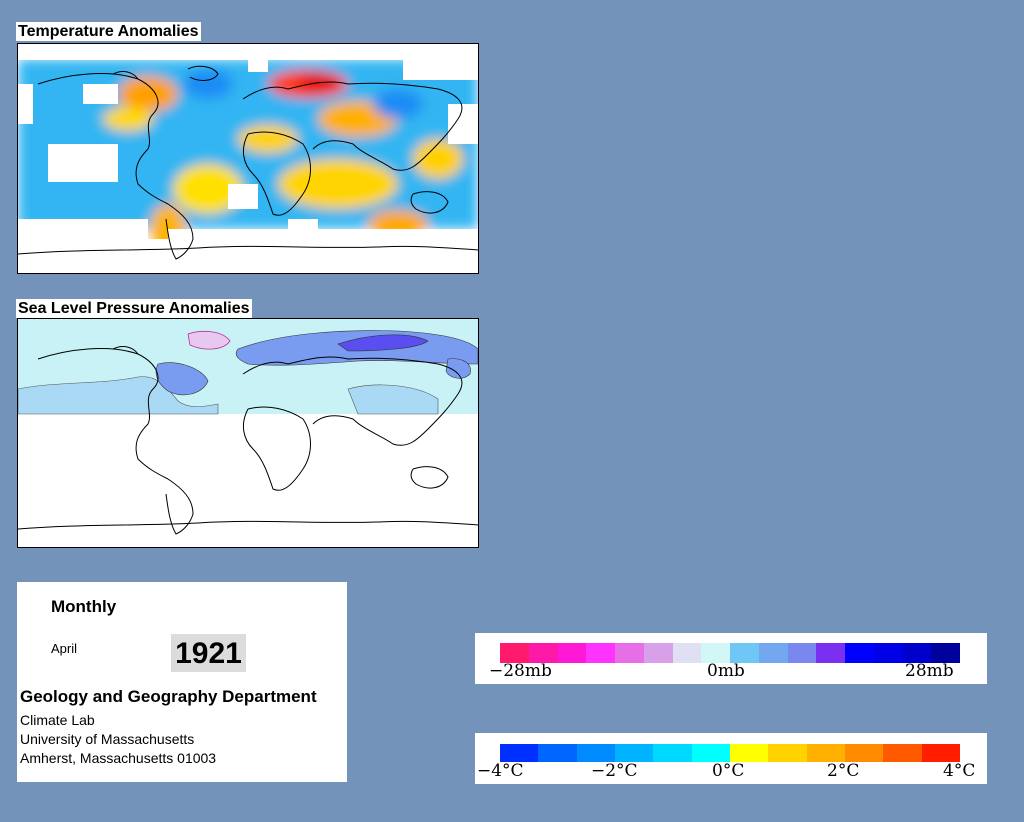 Image resolution: width=1024 pixels, height=822 pixels. Describe the element at coordinates (64, 648) in the screenshot. I see `month-label: April` at that location.